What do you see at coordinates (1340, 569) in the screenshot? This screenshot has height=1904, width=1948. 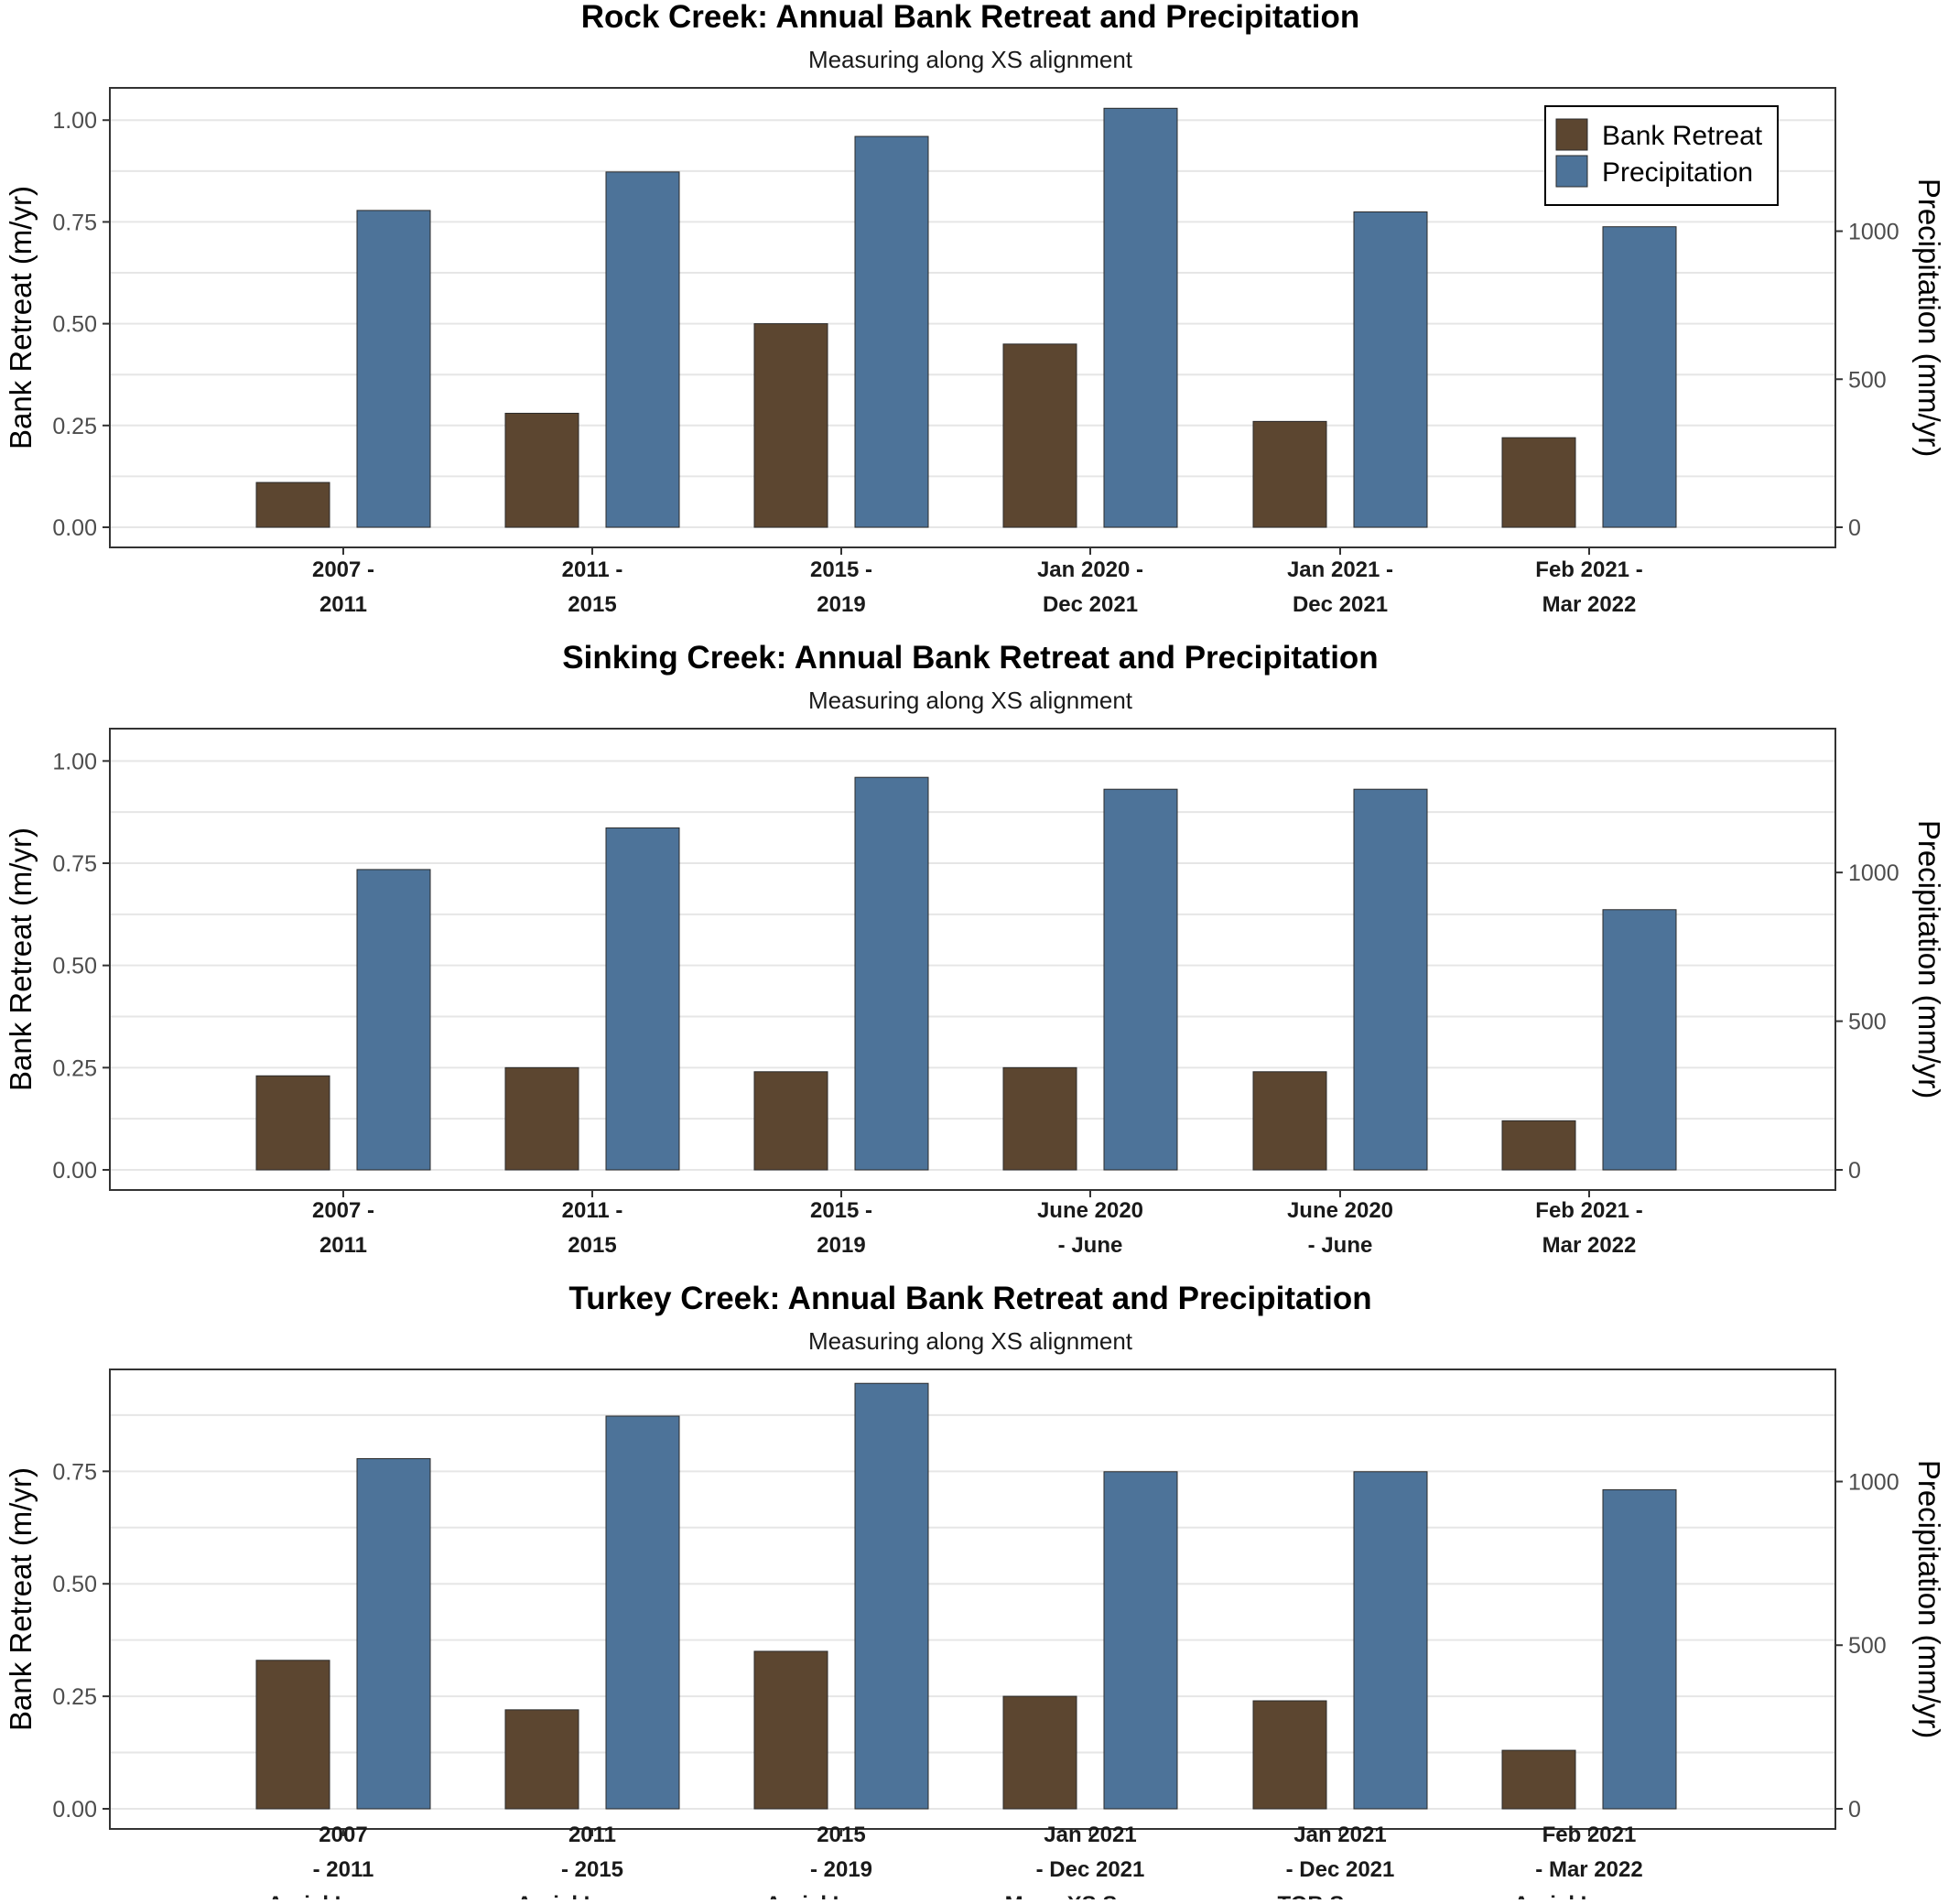 I see `x-tick-label: Jan 2021 -` at bounding box center [1340, 569].